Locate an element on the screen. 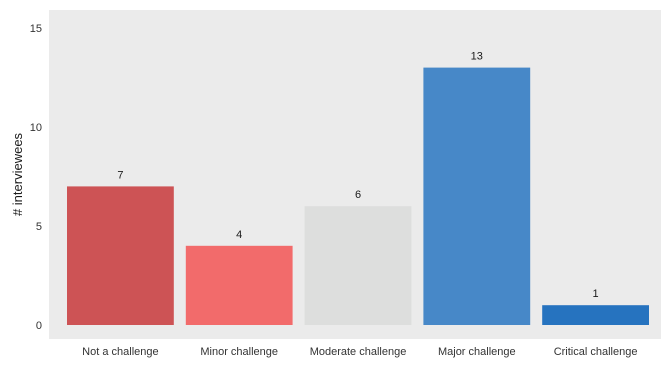 This screenshot has height=377, width=670. x-tick-label: Critical challenge is located at coordinates (596, 352).